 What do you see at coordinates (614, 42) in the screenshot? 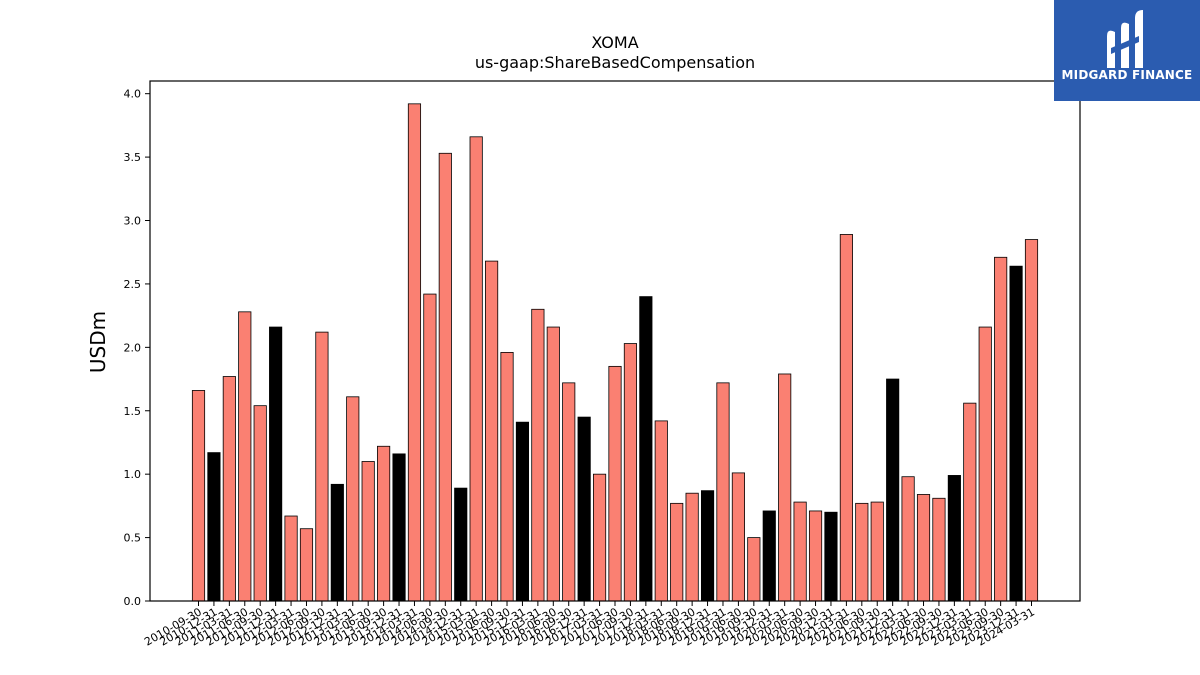
I see `chart-title: XOMA` at bounding box center [614, 42].